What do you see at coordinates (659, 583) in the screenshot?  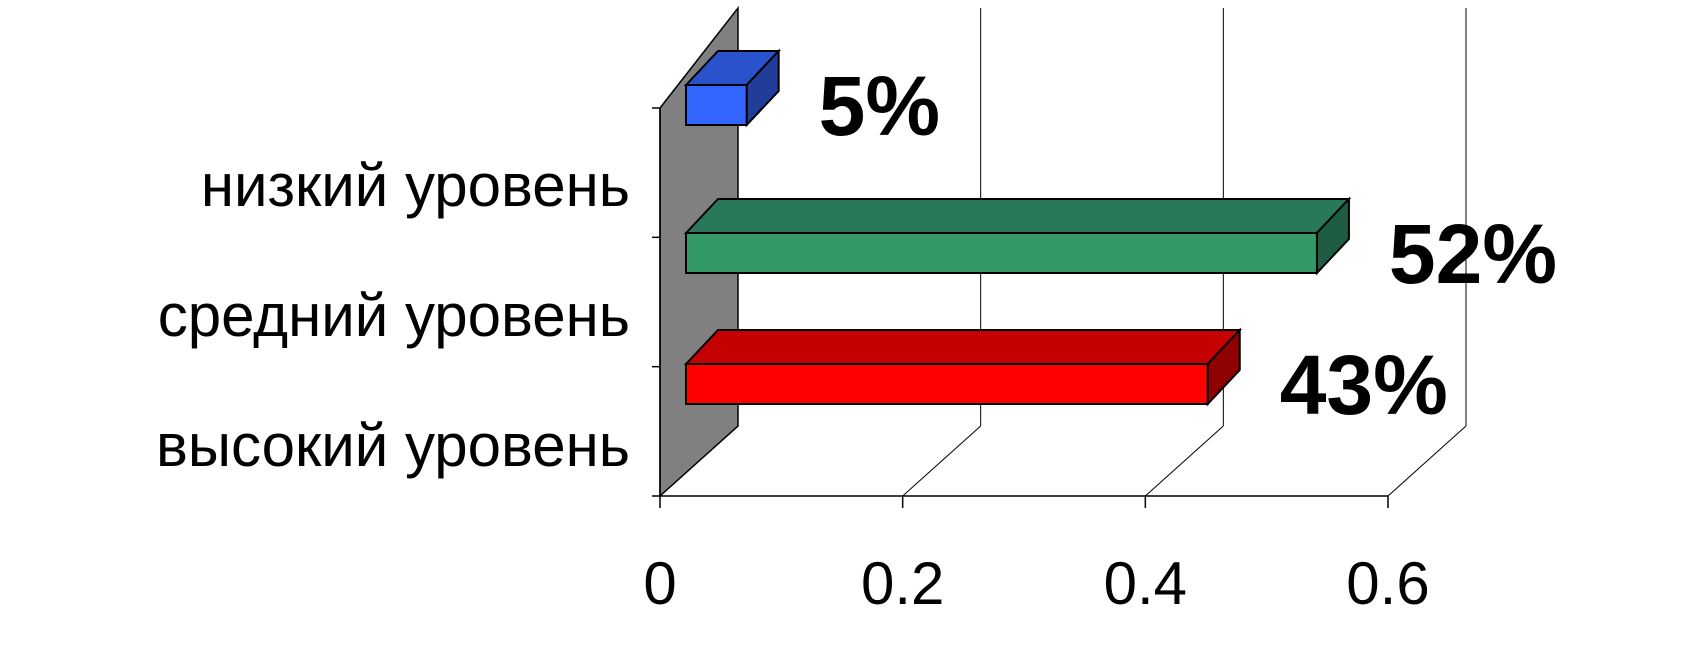 I see `x-tick-label: 0` at bounding box center [659, 583].